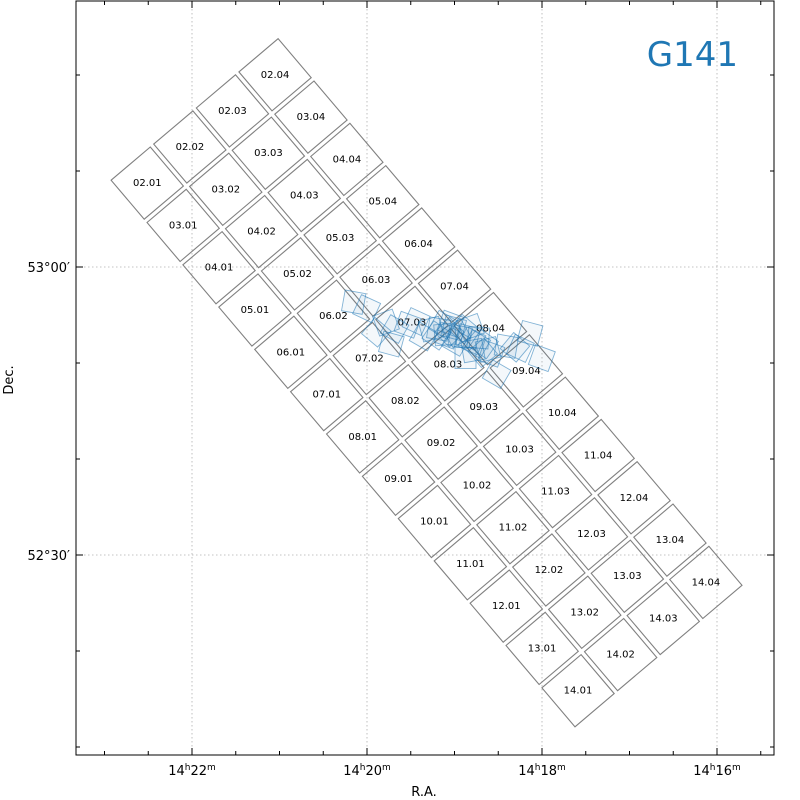 The height and width of the screenshot is (800, 800). I want to click on cell-label: 14.01, so click(578, 691).